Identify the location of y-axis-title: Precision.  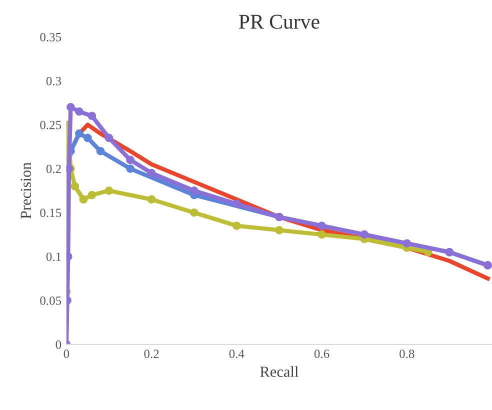
(26, 190).